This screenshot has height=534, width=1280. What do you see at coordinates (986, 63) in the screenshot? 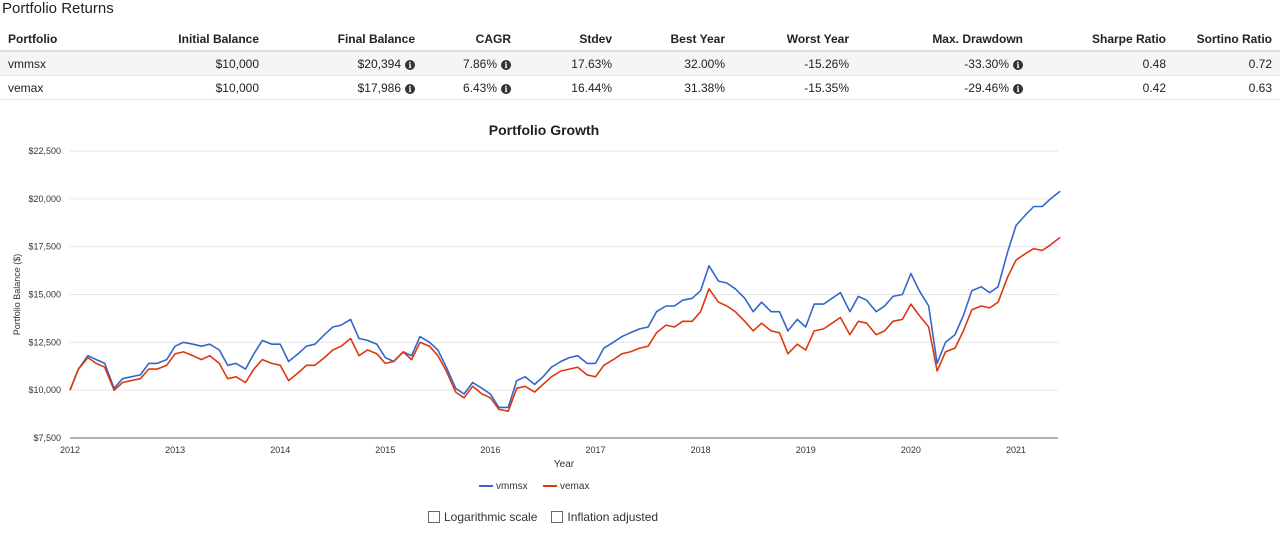
I see `cell-value: -33.30%` at bounding box center [986, 63].